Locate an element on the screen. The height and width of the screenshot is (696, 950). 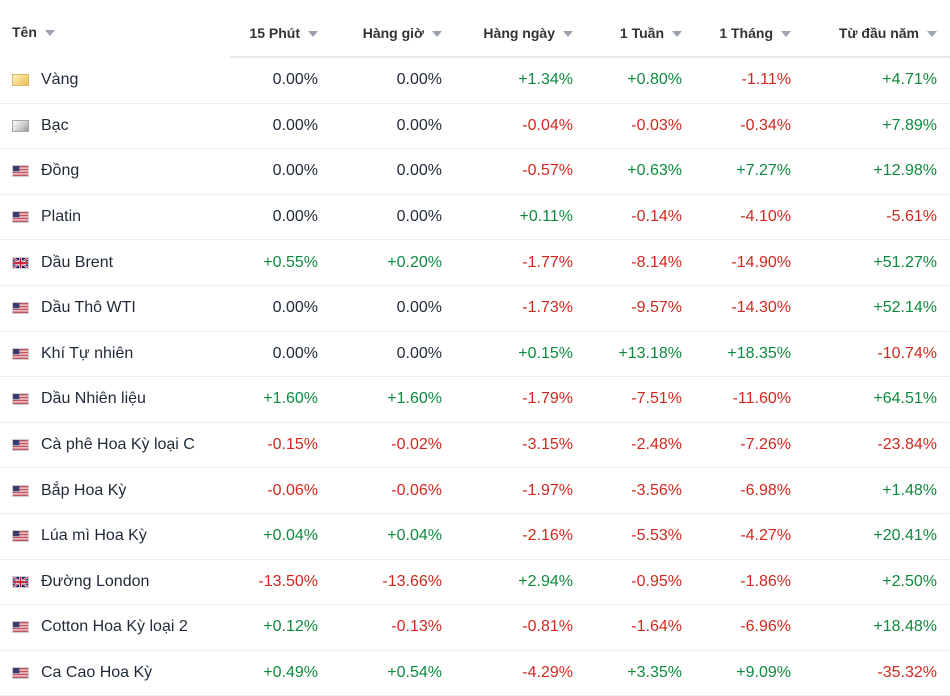
cell-month: -4.27% is located at coordinates (765, 536).